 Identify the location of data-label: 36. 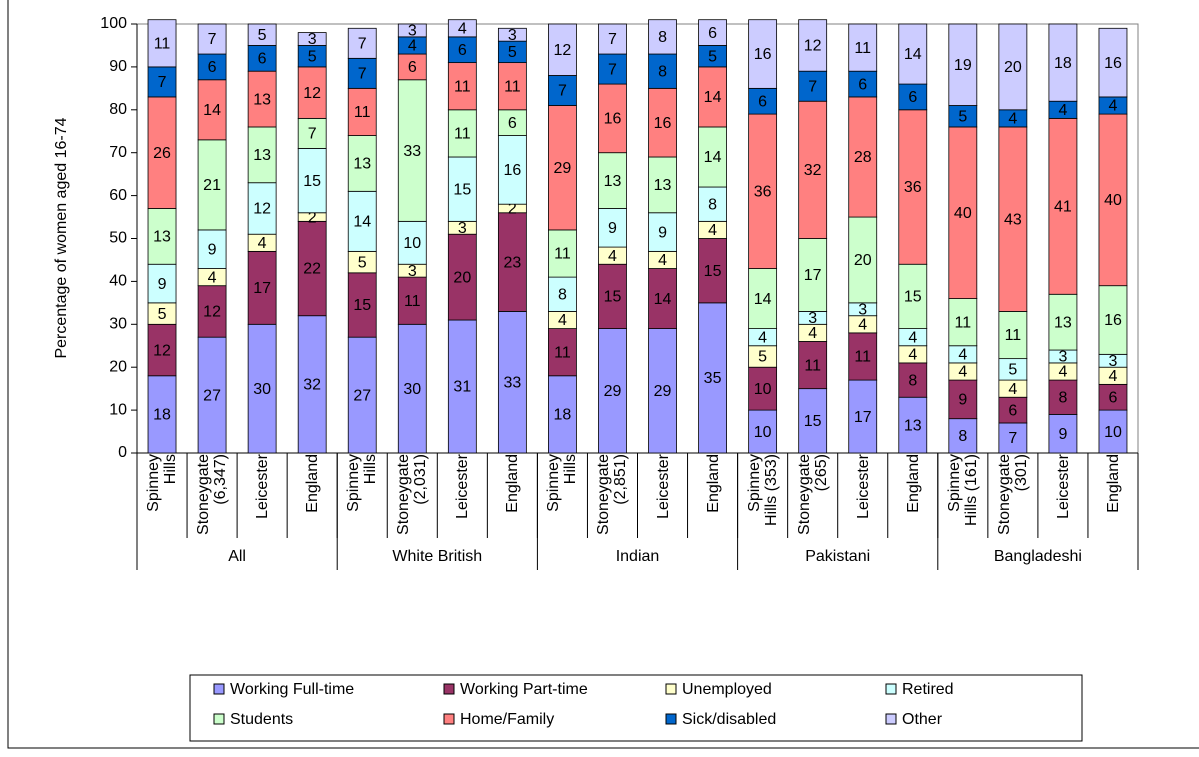
(913, 187).